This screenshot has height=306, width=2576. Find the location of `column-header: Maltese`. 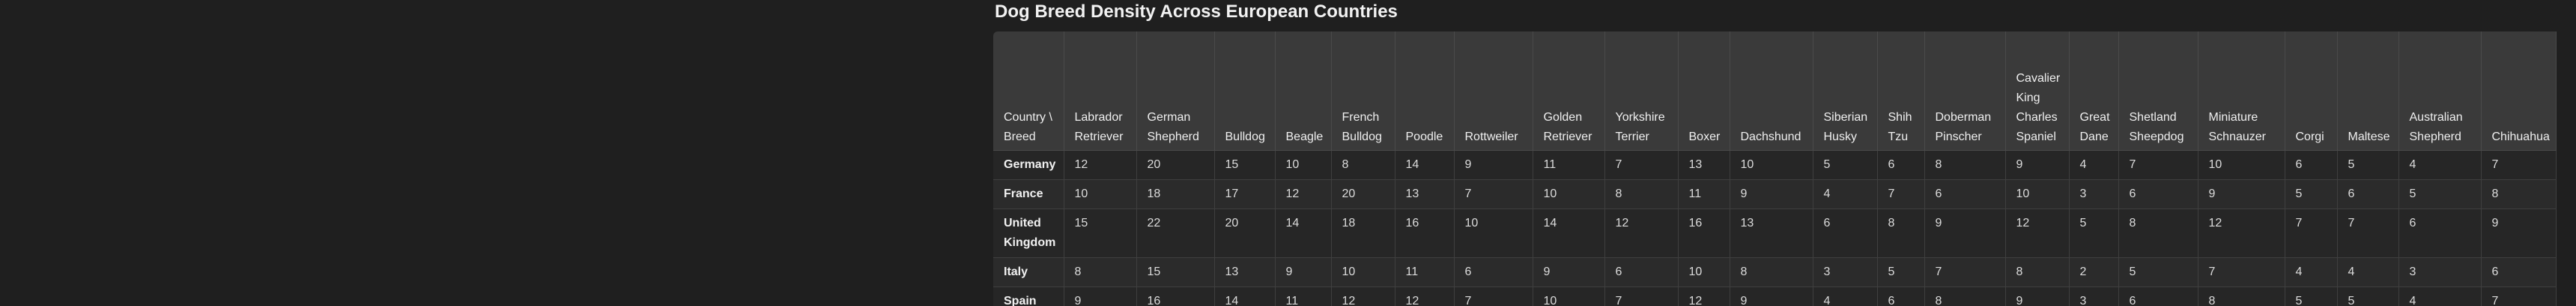

column-header: Maltese is located at coordinates (2368, 91).